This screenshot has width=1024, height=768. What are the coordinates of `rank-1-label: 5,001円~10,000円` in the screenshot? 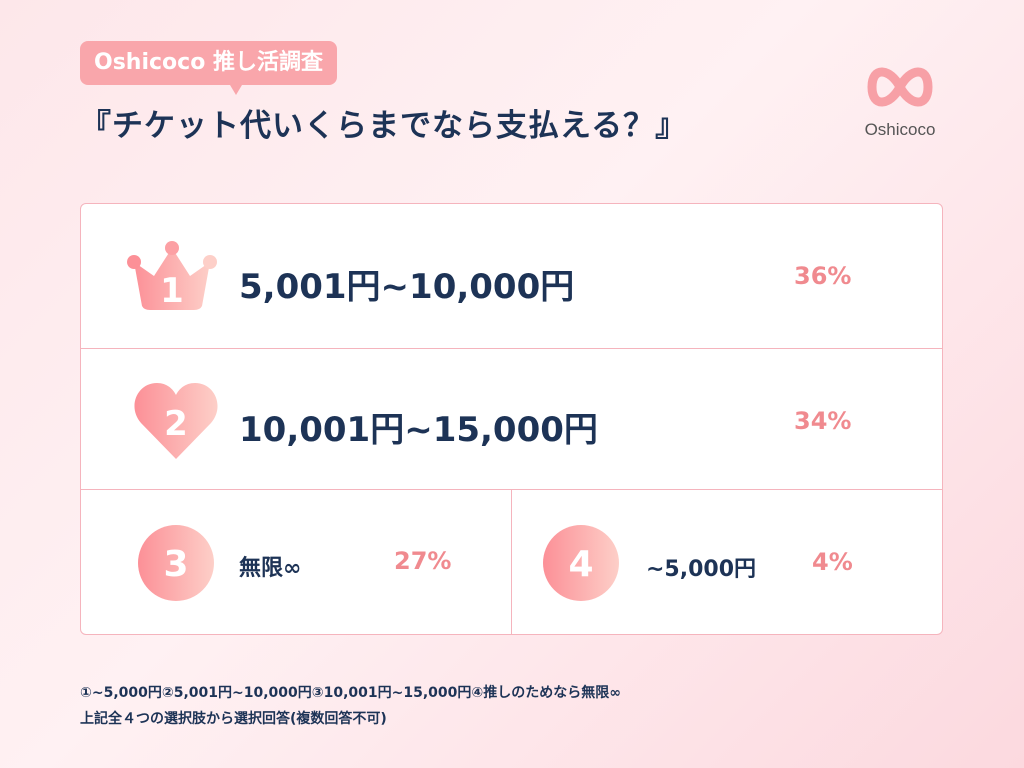 It's located at (407, 287).